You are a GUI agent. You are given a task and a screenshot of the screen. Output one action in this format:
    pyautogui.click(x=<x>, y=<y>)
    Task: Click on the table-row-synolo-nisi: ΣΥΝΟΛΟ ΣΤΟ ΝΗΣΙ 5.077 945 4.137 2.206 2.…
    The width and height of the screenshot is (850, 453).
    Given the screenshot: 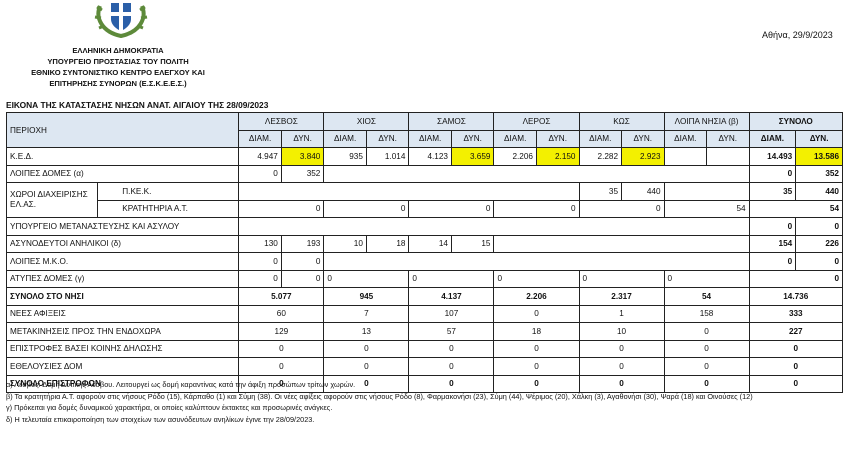 What is the action you would take?
    pyautogui.click(x=424, y=296)
    